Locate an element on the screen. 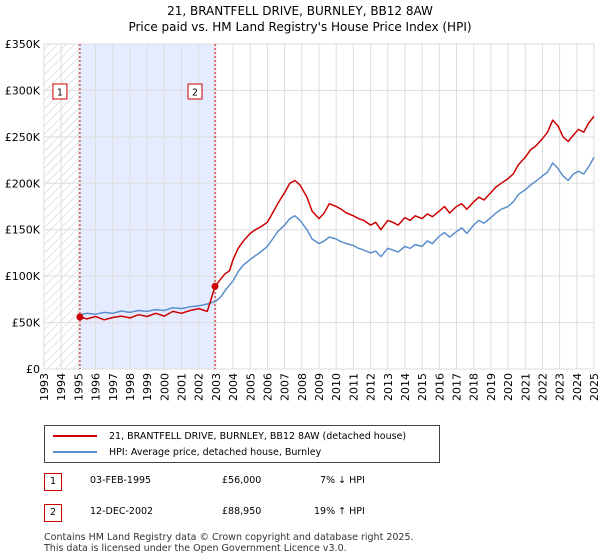  x-tick-label: 2007 is located at coordinates (285, 387).